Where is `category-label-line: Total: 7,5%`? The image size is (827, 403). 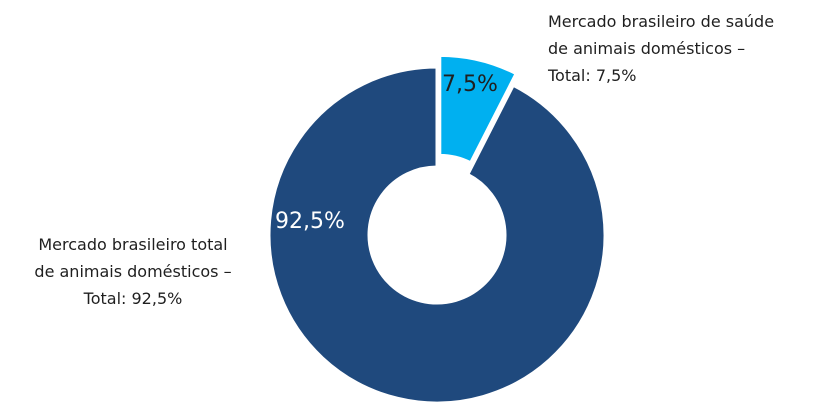 category-label-line: Total: 7,5% is located at coordinates (592, 75).